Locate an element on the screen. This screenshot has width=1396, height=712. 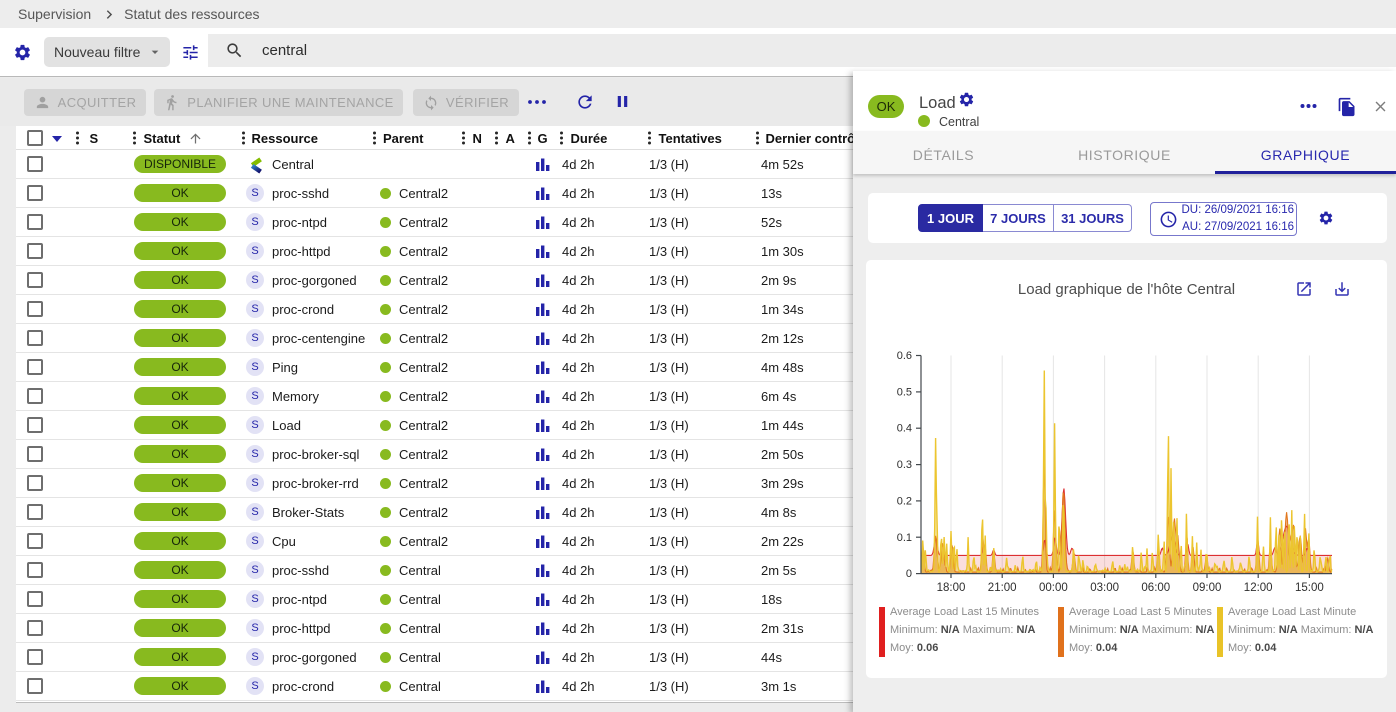
svg-text: 0 is located at coordinates (909, 574).